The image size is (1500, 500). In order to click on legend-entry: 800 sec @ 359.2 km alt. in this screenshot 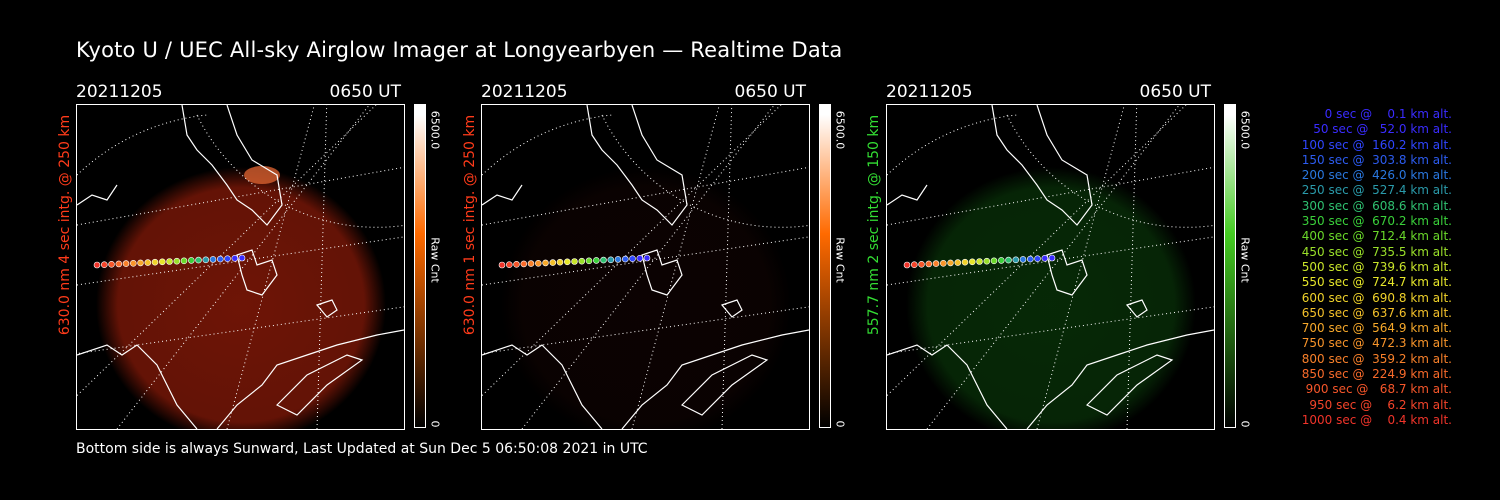, I will do `click(1374, 358)`.